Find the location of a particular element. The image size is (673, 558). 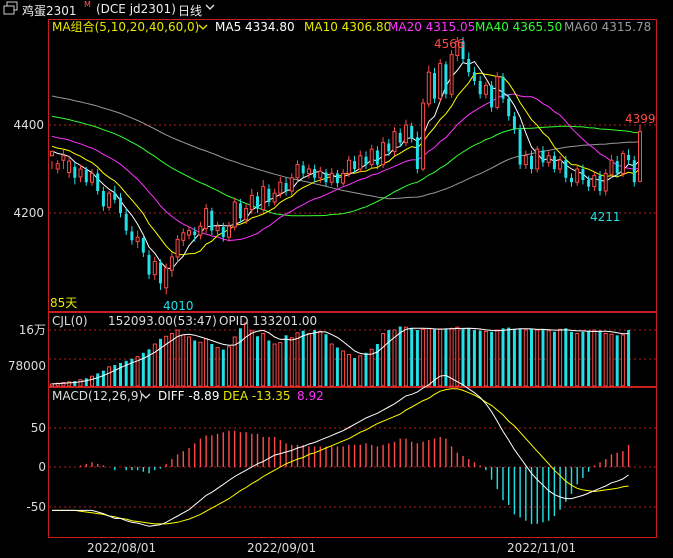

chart-header: 鸡蛋2301 M (DCE jd2301) 日线 is located at coordinates (336, 10).